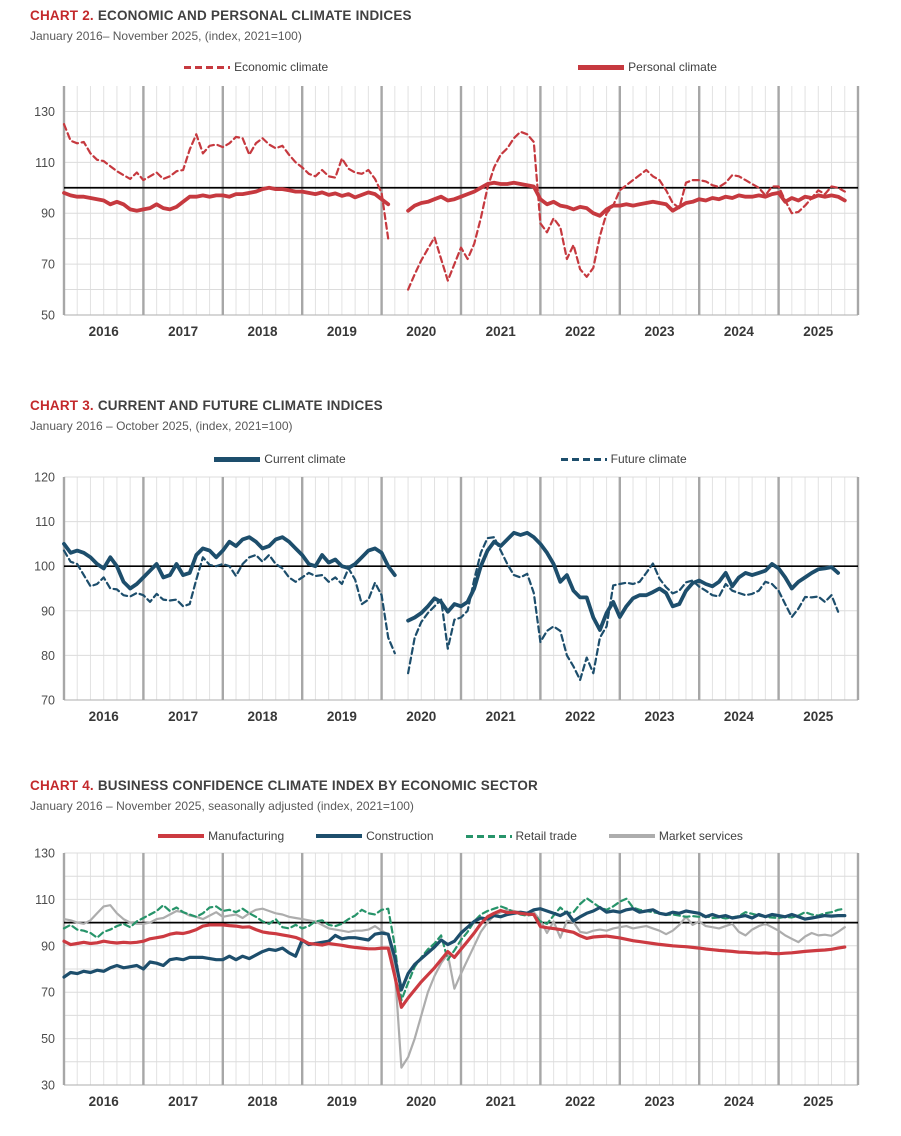 This screenshot has height=1136, width=901. What do you see at coordinates (501, 331) in the screenshot?
I see `chart2-year-2021: 2021` at bounding box center [501, 331].